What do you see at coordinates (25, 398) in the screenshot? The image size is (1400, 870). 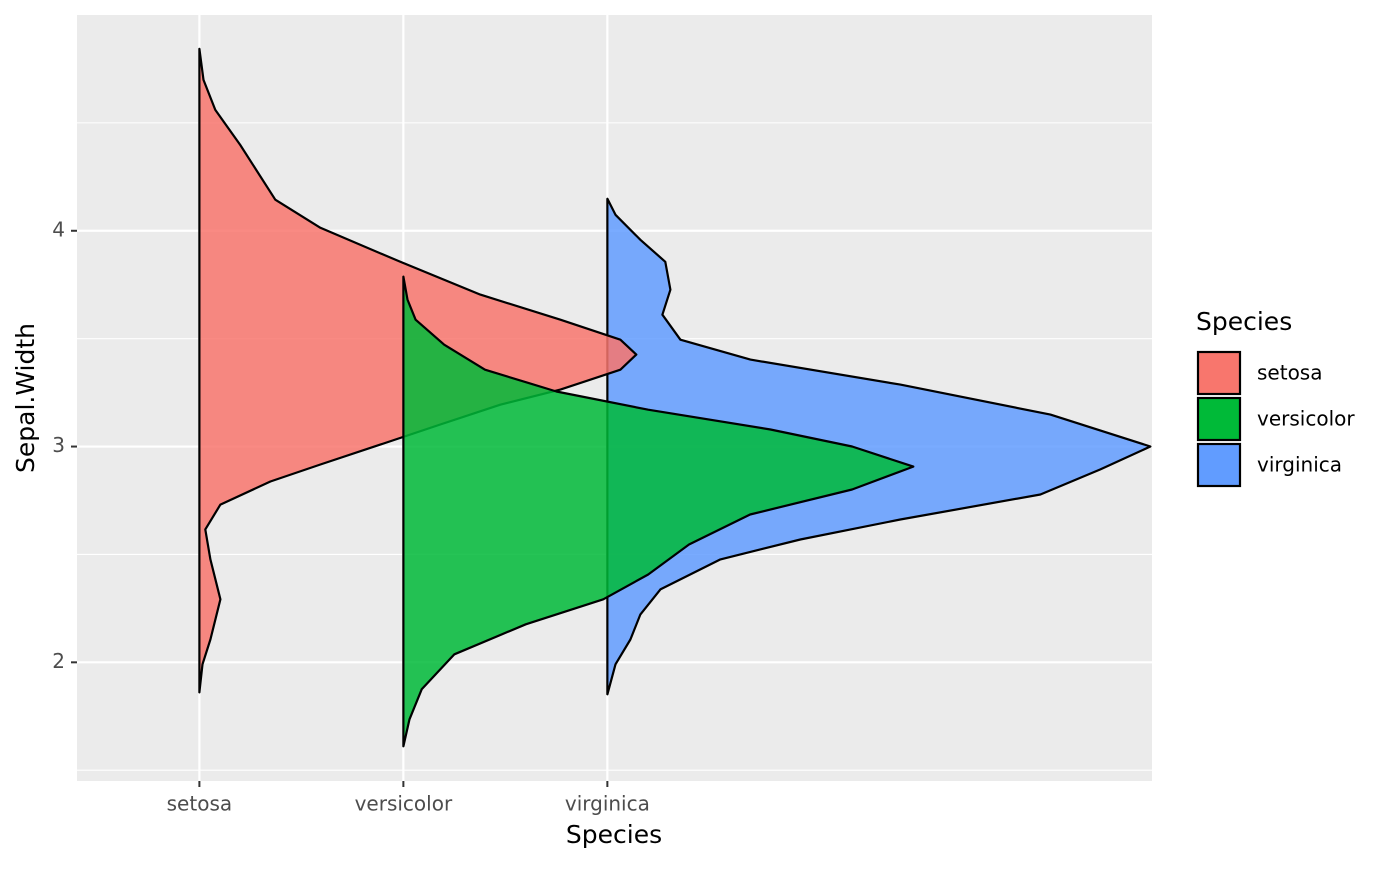 I see `y-axis-title: Sepal.Width` at bounding box center [25, 398].